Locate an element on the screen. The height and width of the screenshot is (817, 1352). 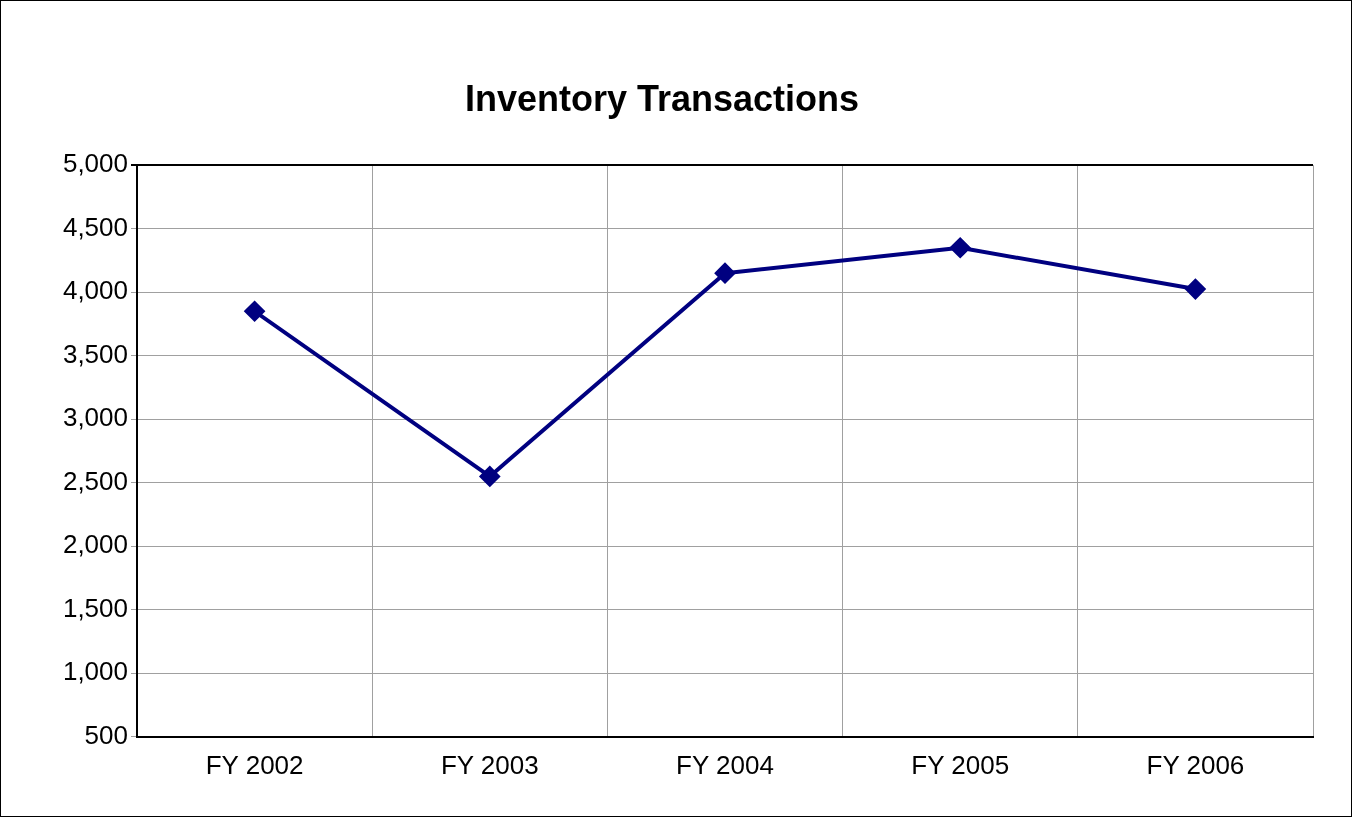
y-tick-label: 2,000 is located at coordinates (95, 544).